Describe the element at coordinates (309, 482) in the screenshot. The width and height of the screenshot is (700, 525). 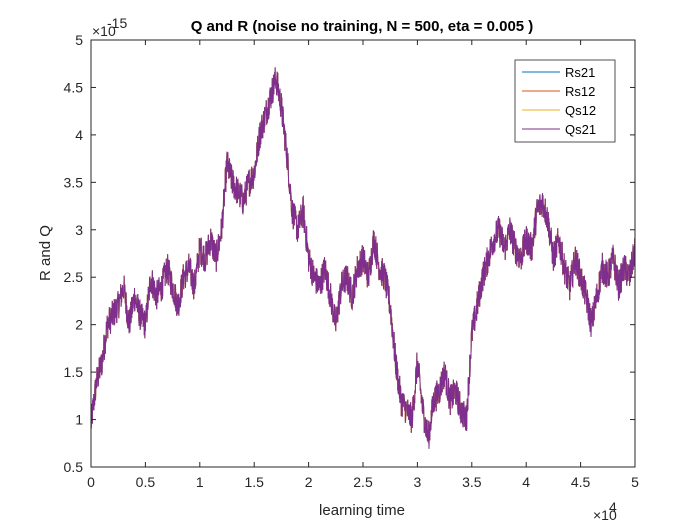
I see `x-tick-label: 2` at that location.